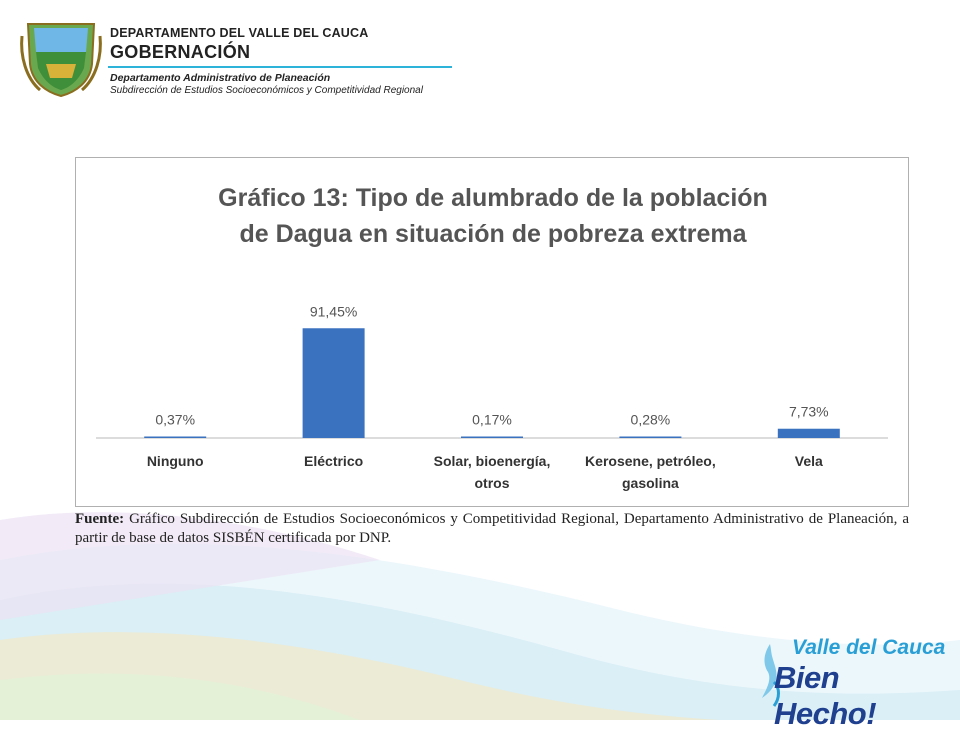  Describe the element at coordinates (492, 483) in the screenshot. I see `category-label-2-line-1: otros` at that location.